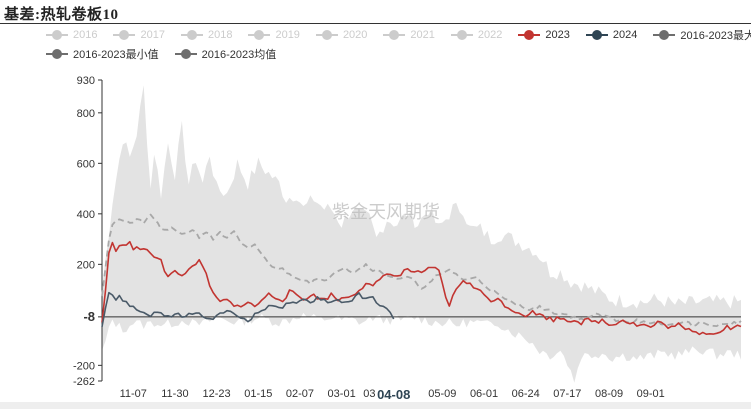  I want to click on x-tick-label: 03, so click(369, 394).